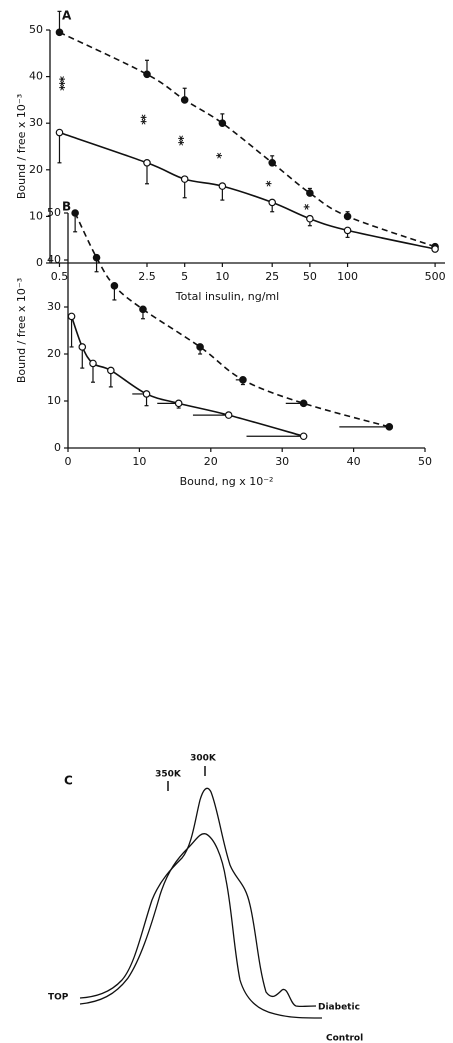 Image resolution: width=453 pixels, height=1043 pixels. I want to click on x-tick-label: 30, so click(282, 461).